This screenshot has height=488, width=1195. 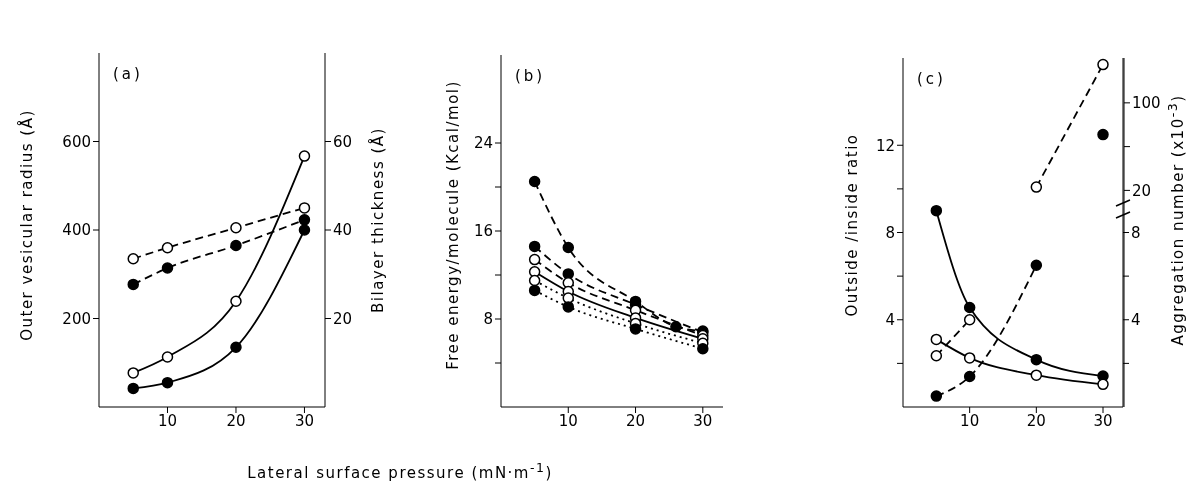 What do you see at coordinates (483, 143) in the screenshot?
I see `y-tick-label: 24` at bounding box center [483, 143].